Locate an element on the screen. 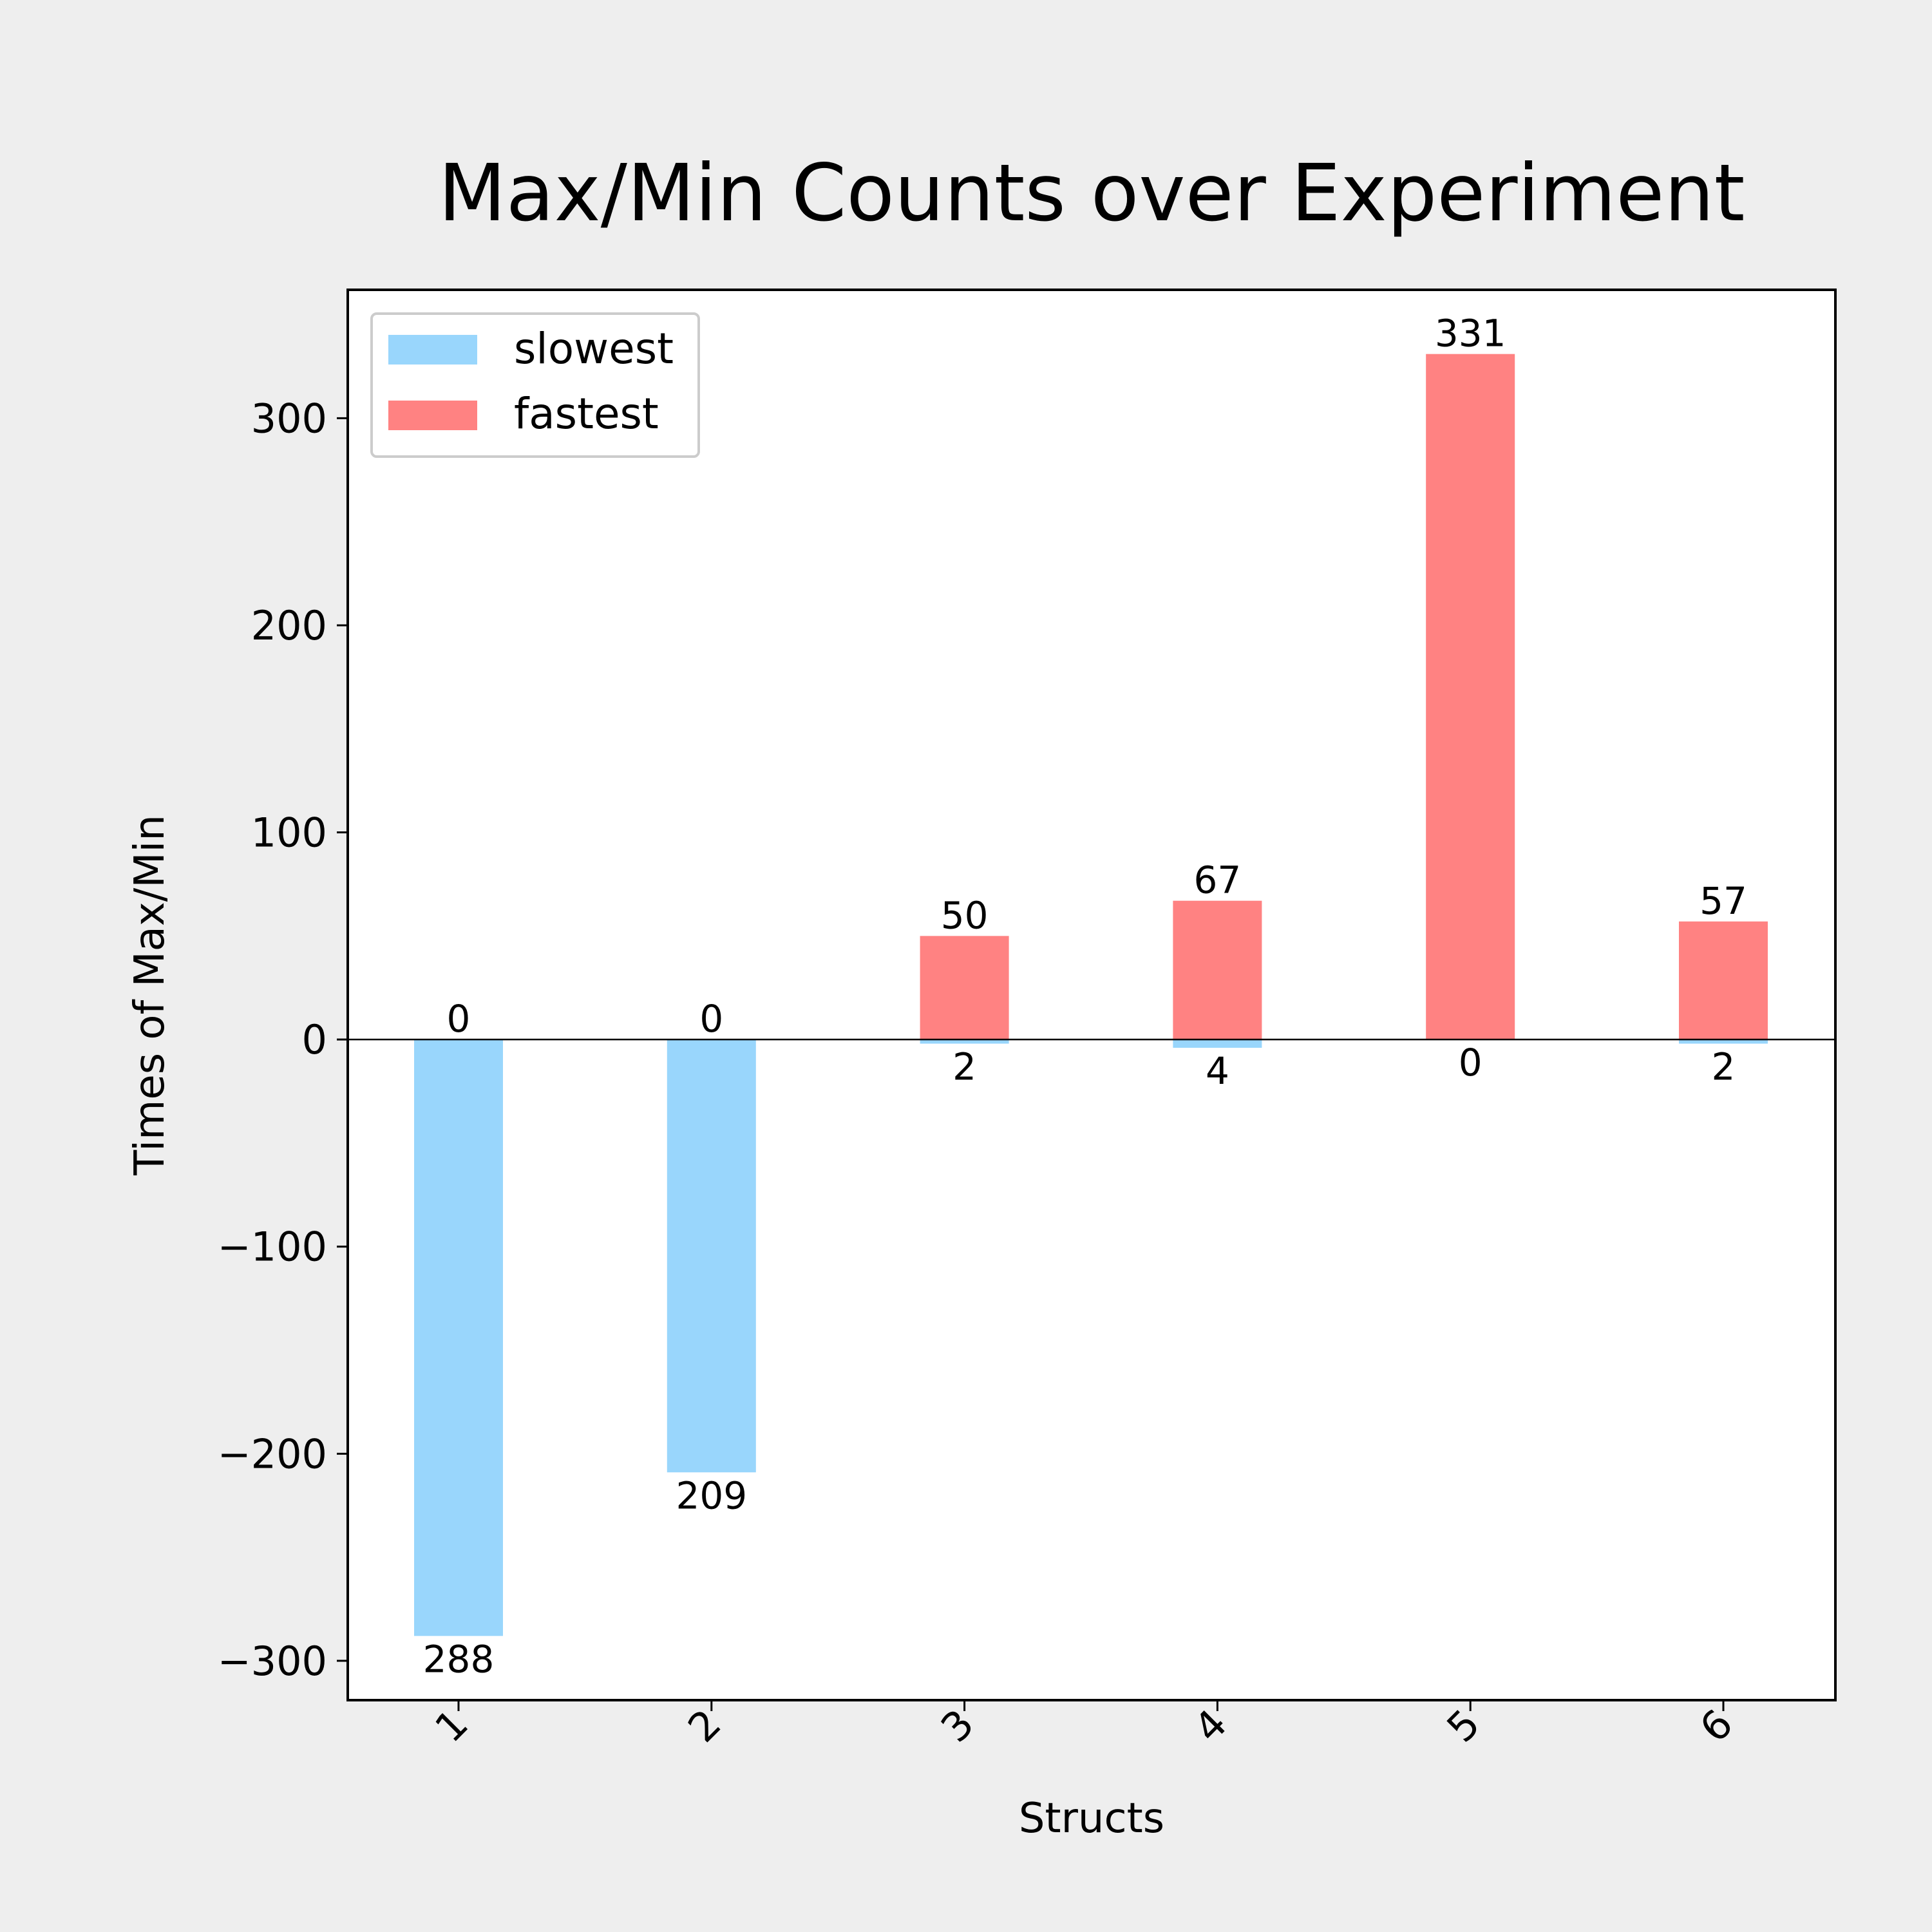 This screenshot has width=1932, height=1932. y-tick-label: 200 is located at coordinates (289, 625).